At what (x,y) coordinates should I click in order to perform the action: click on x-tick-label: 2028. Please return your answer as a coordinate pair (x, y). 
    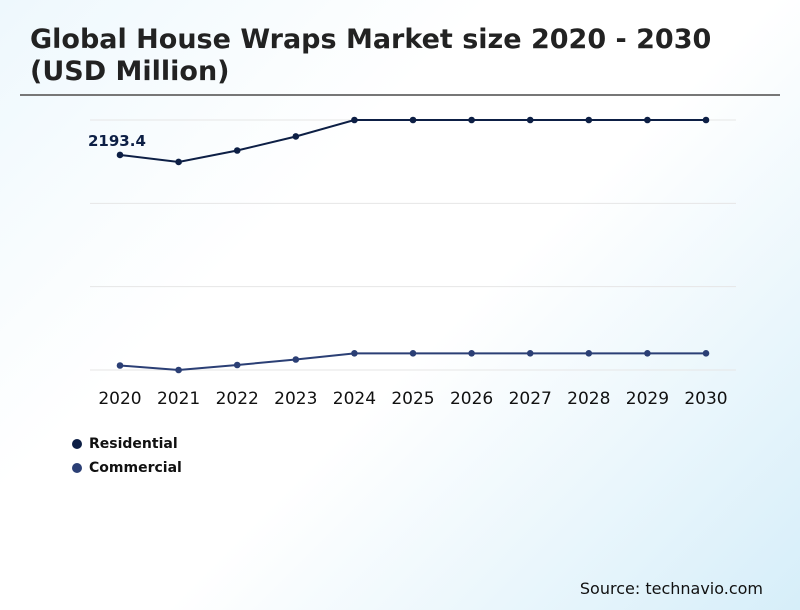
    Looking at the image, I should click on (588, 399).